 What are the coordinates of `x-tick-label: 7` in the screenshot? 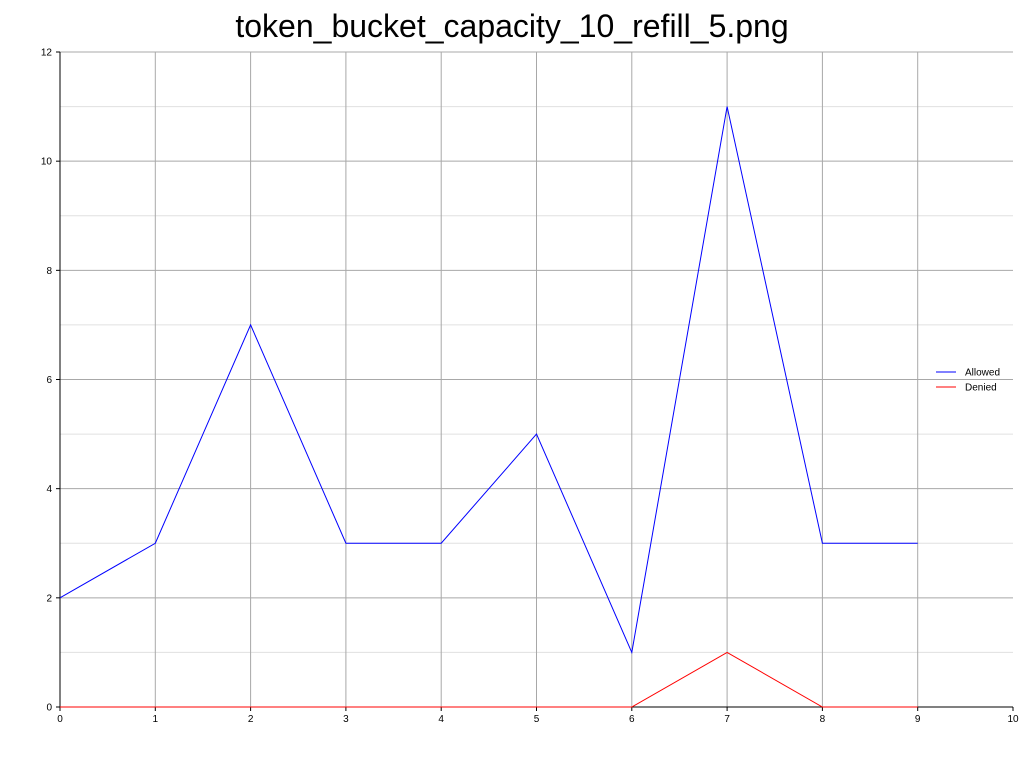 It's located at (727, 719).